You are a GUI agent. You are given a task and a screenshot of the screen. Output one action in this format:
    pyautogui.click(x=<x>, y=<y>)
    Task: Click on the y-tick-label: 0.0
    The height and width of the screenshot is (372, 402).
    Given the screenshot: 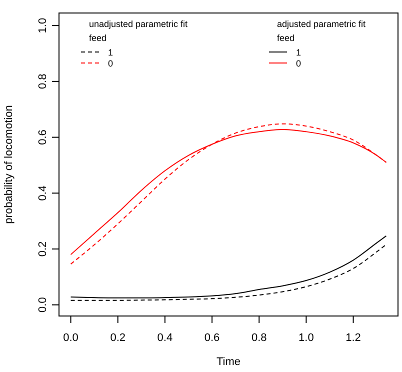 What is the action you would take?
    pyautogui.click(x=42, y=304)
    